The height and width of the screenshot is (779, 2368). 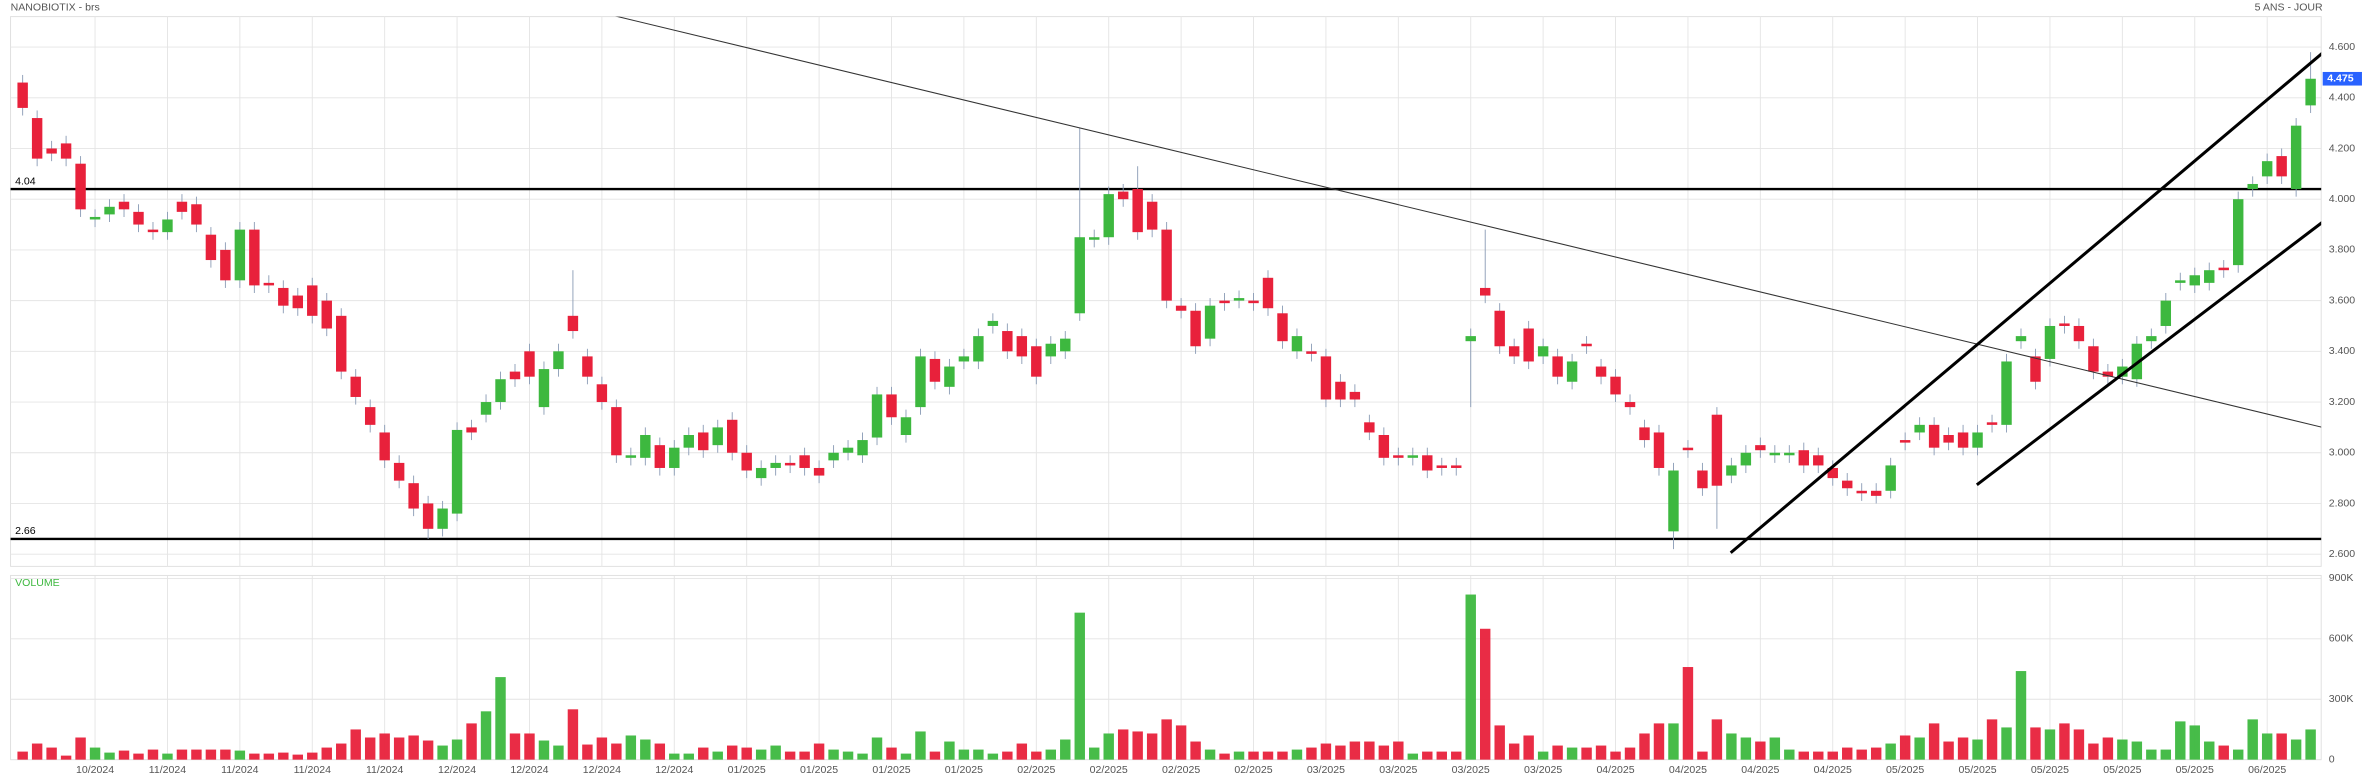 What do you see at coordinates (2341, 578) in the screenshot?
I see `y-tick-label: 900K` at bounding box center [2341, 578].